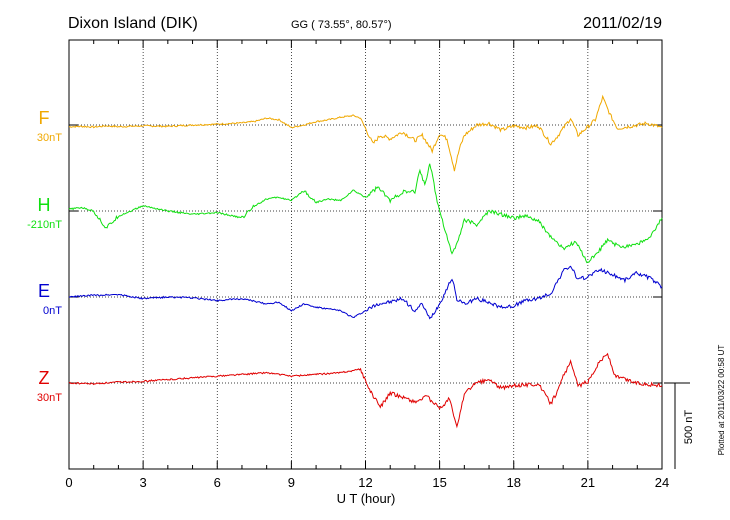 The width and height of the screenshot is (730, 520). I want to click on plotted-at-note: Plotted at 2011/03/22 00:58 UT, so click(721, 400).